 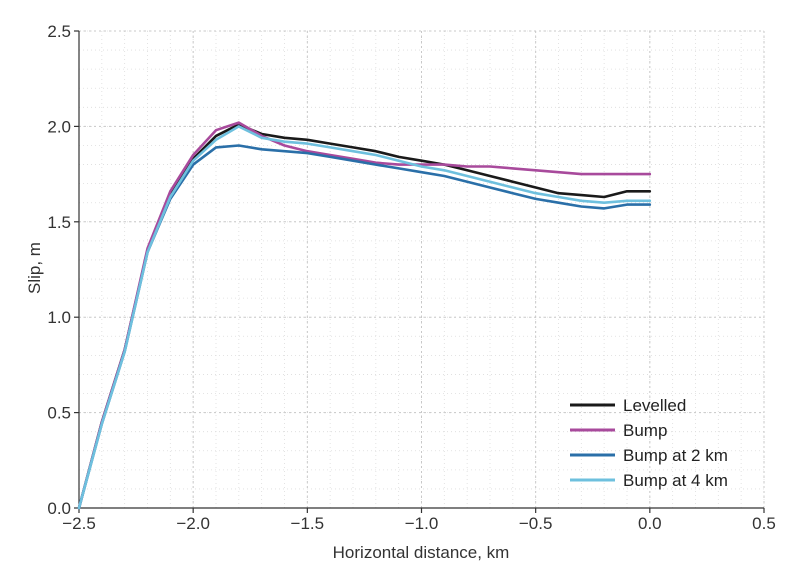 I want to click on x-tick-label: 0.5, so click(x=764, y=523).